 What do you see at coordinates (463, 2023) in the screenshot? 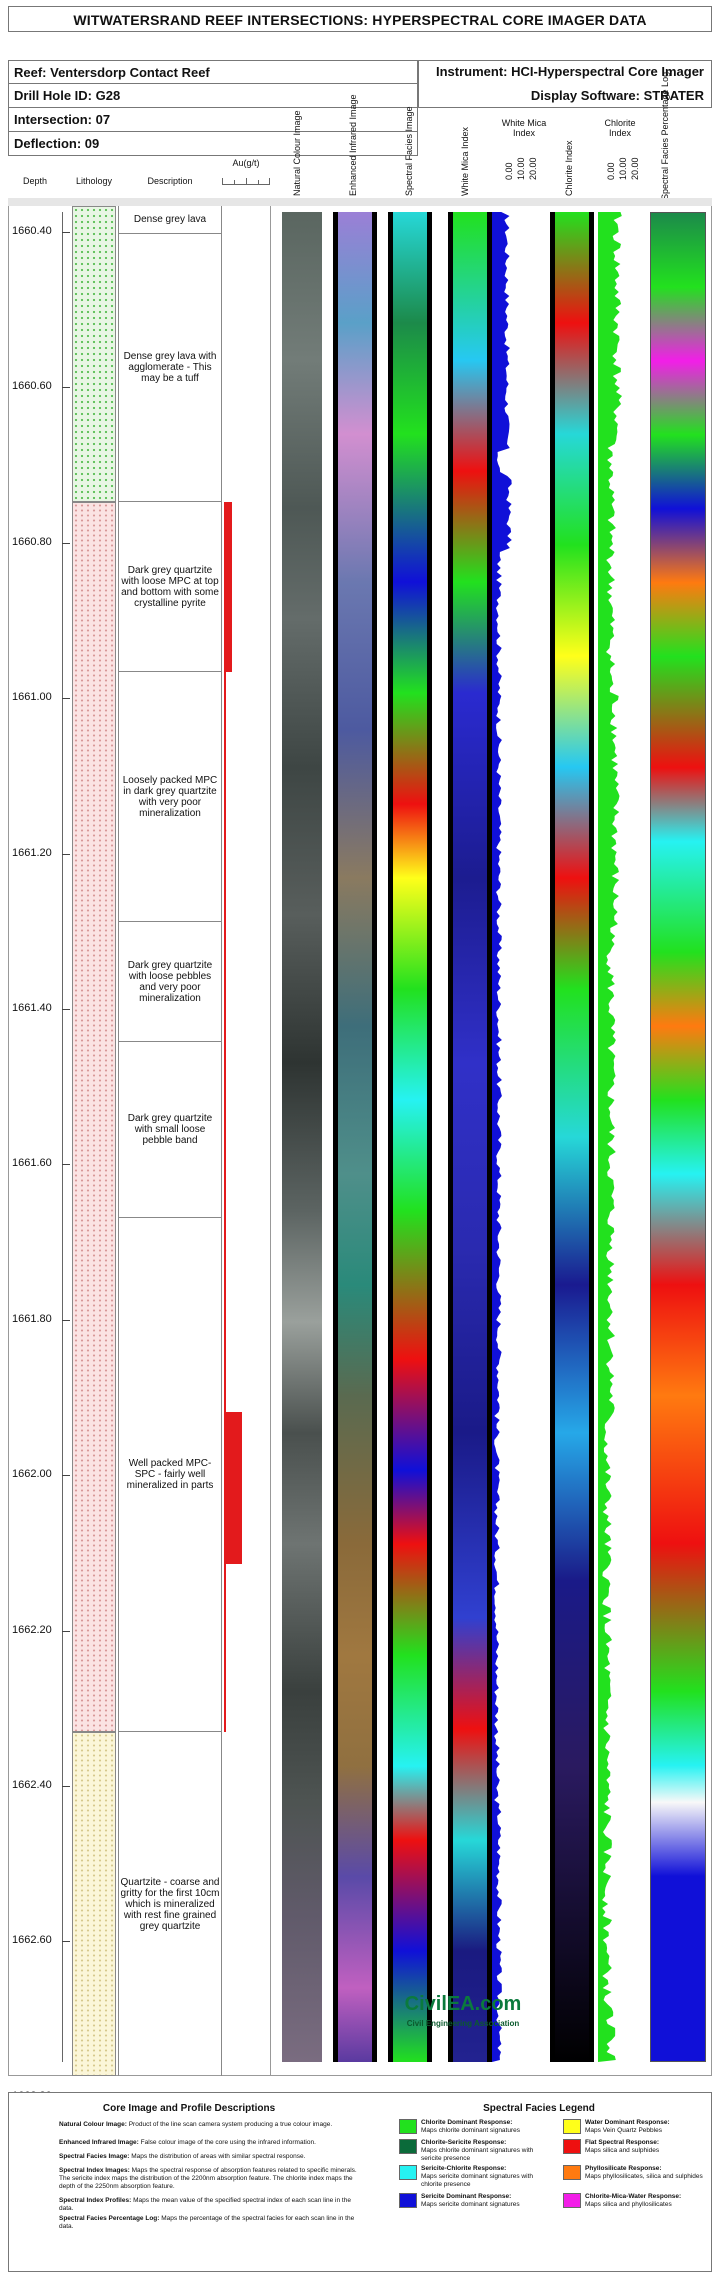
I see `watermark-sub: Civil Engineering Association` at bounding box center [463, 2023].